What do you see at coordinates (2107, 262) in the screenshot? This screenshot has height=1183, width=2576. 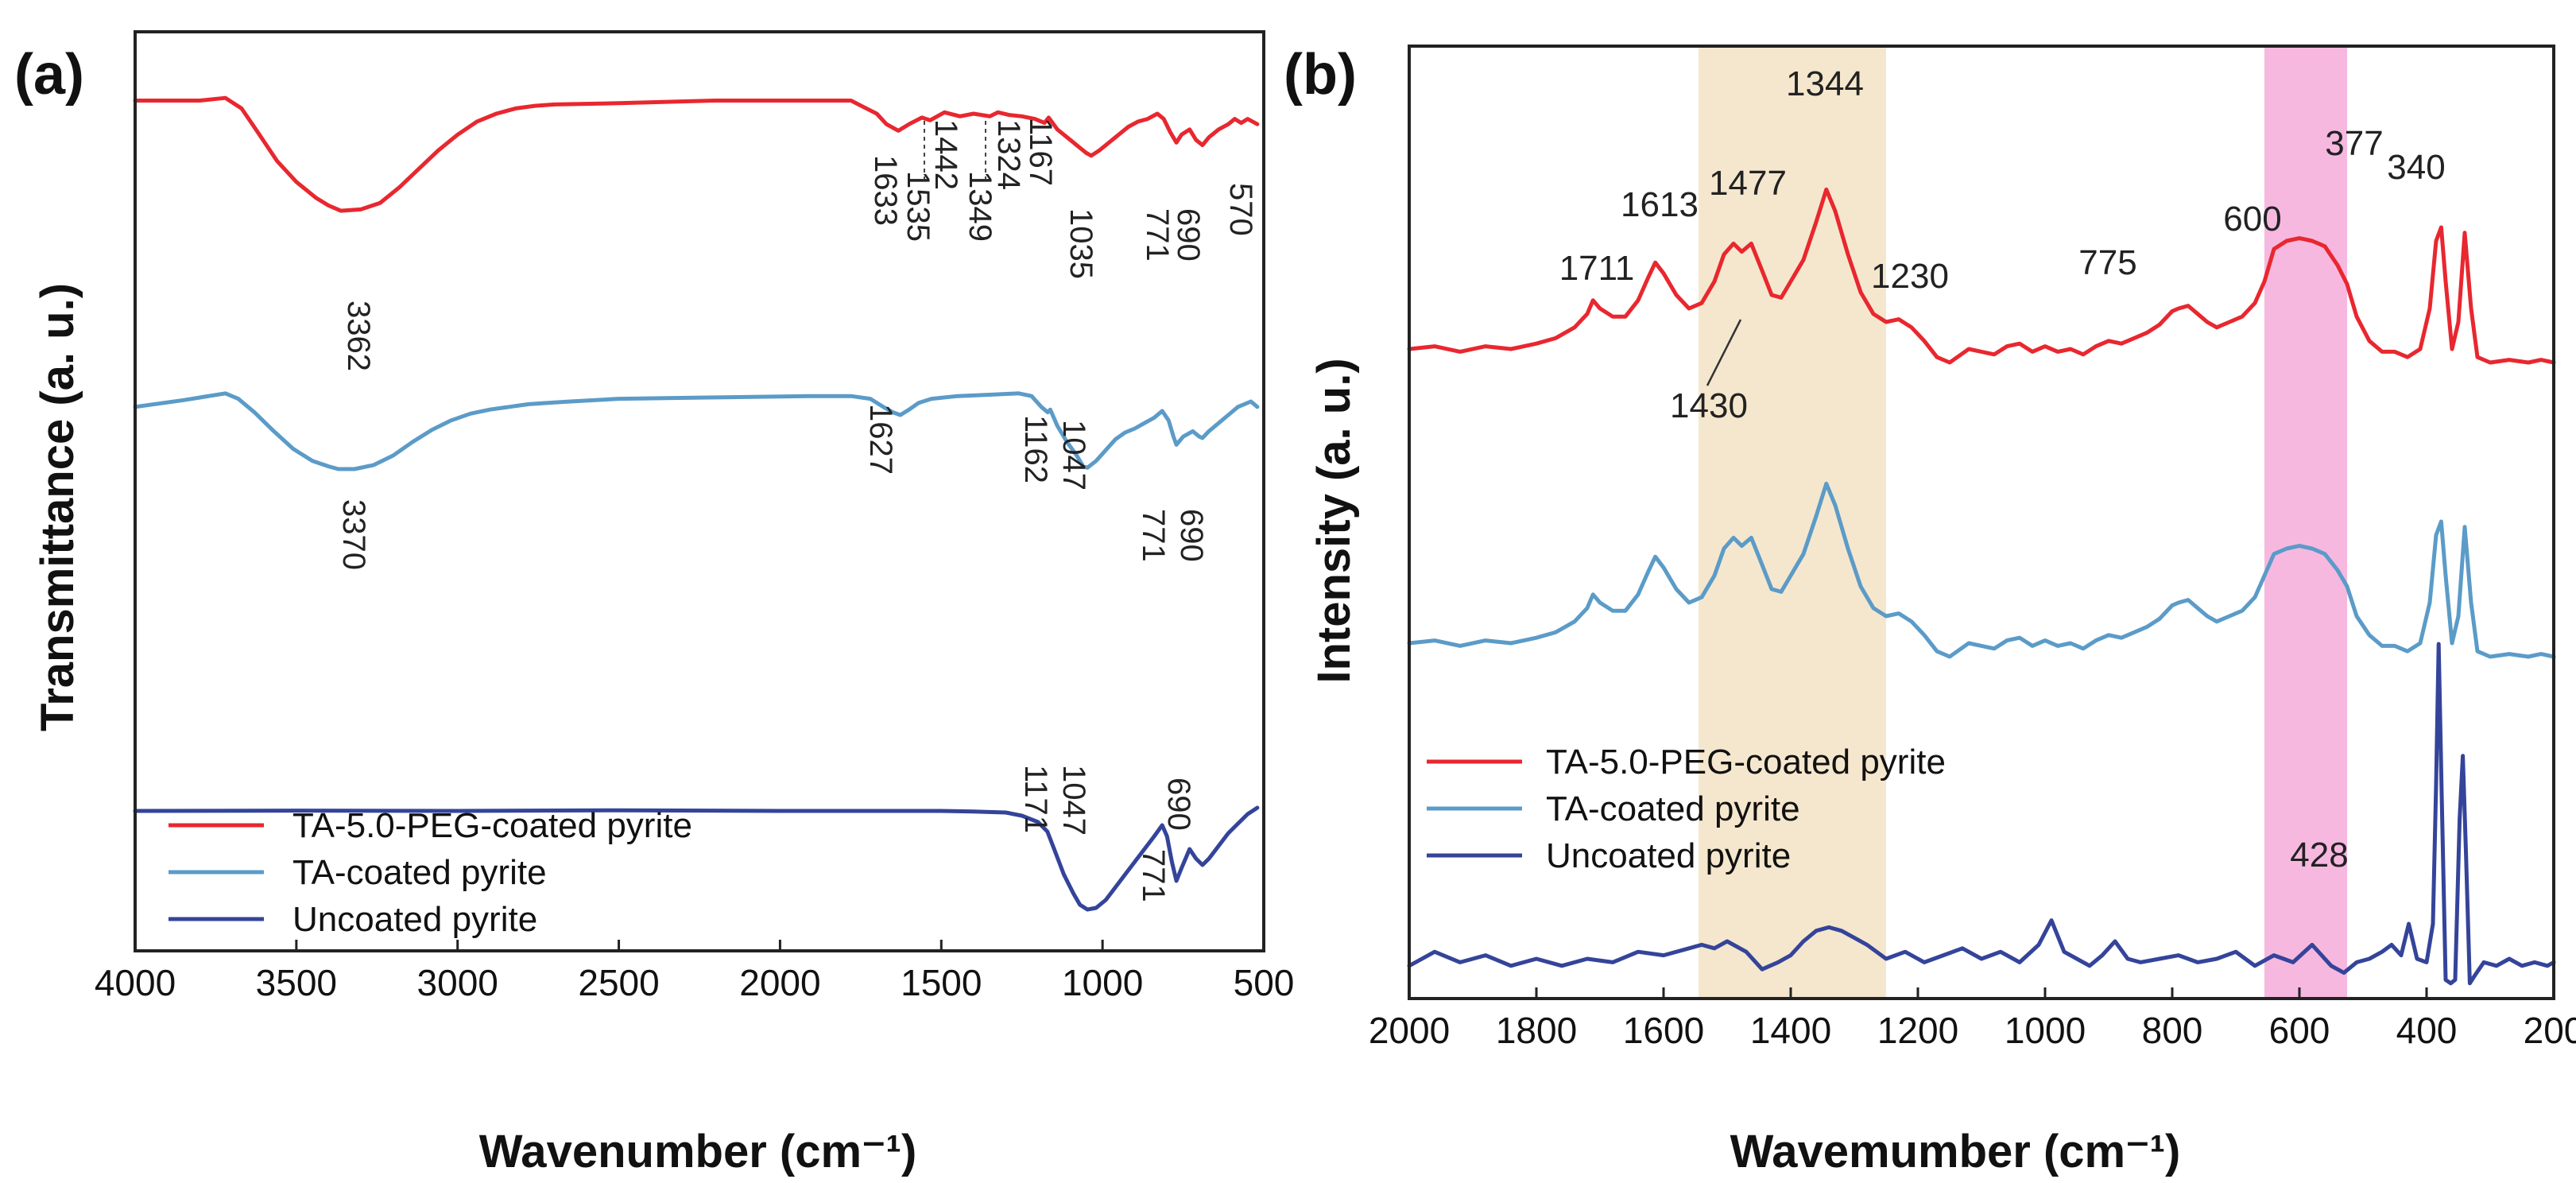 I see `peak-label-b-775: 775` at bounding box center [2107, 262].